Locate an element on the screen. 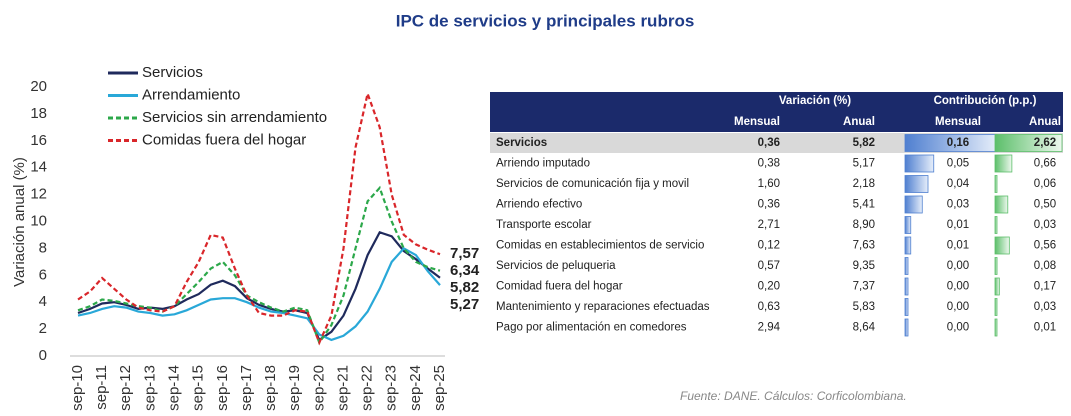 The image size is (1071, 416). x-tick-label: sep-21 is located at coordinates (342, 388).